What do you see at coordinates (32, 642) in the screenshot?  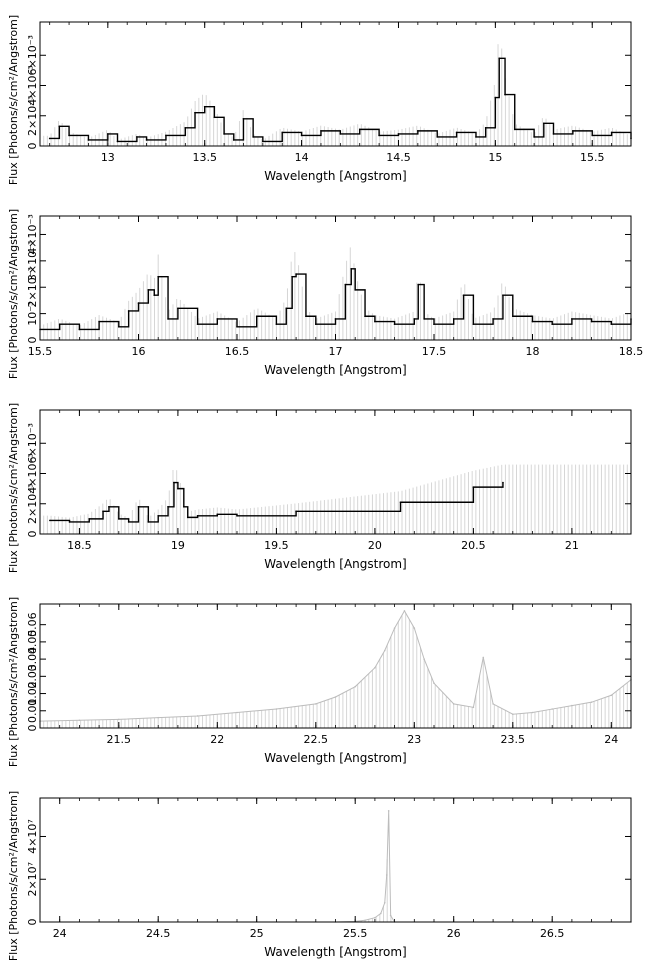 I see `y-tick-label: 0.05` at bounding box center [32, 642].